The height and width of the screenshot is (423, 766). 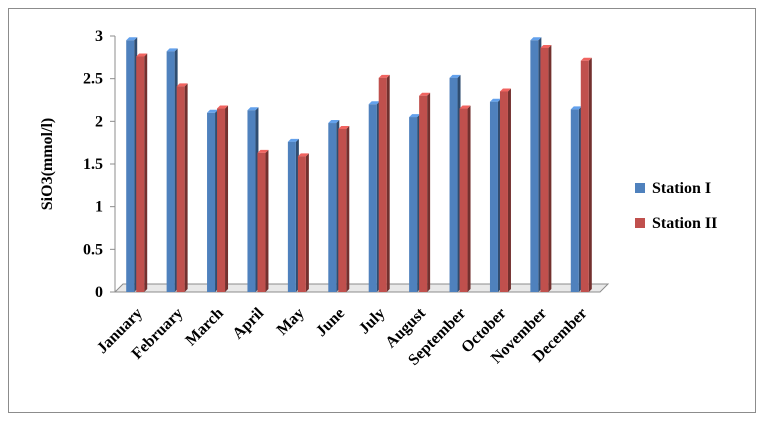 What do you see at coordinates (93, 164) in the screenshot?
I see `y-tick-label: 1.5` at bounding box center [93, 164].